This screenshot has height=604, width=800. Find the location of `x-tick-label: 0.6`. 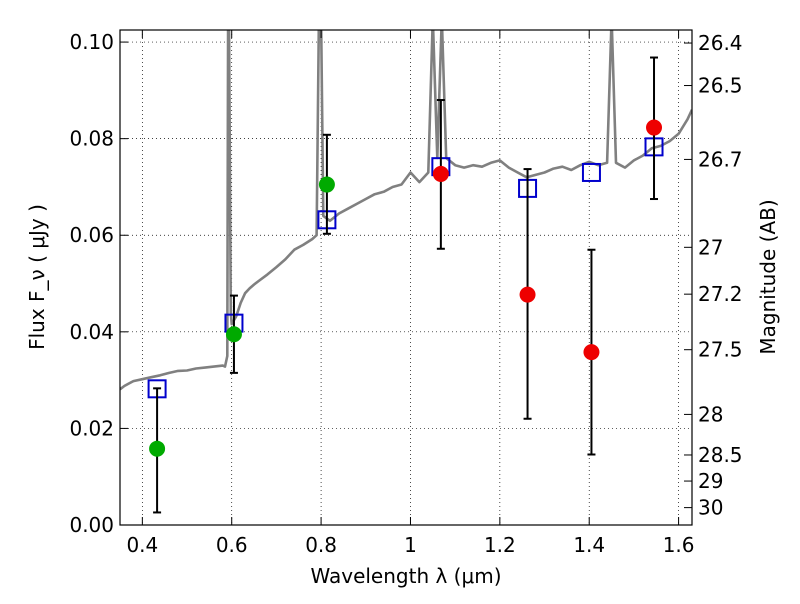

x-tick-label: 0.6 is located at coordinates (232, 545).